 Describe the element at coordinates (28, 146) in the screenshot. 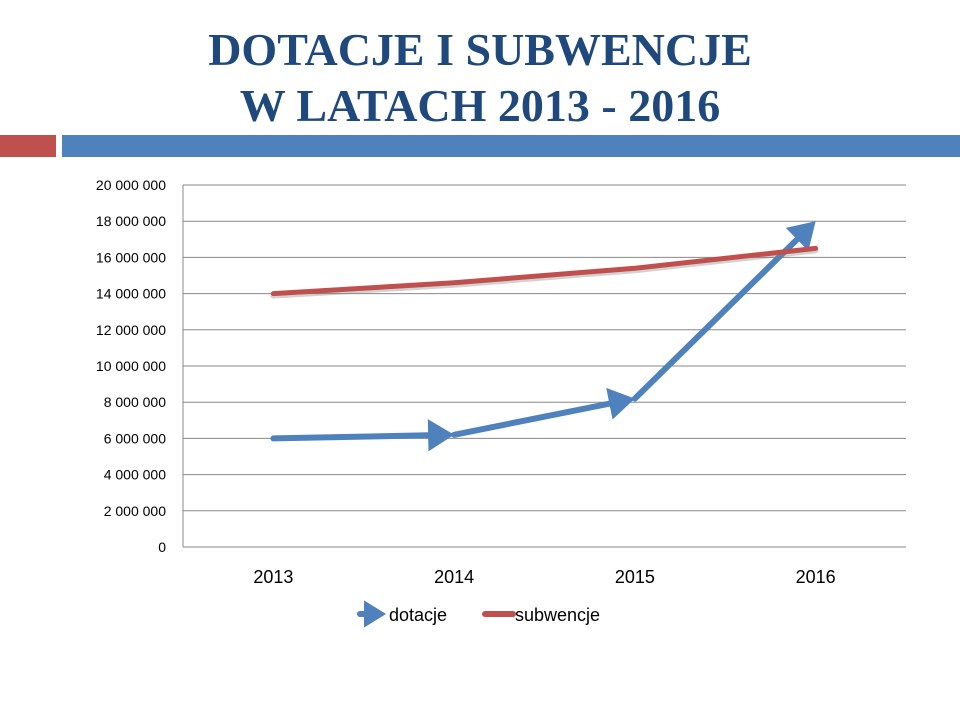

I see `accent-bar-red` at that location.